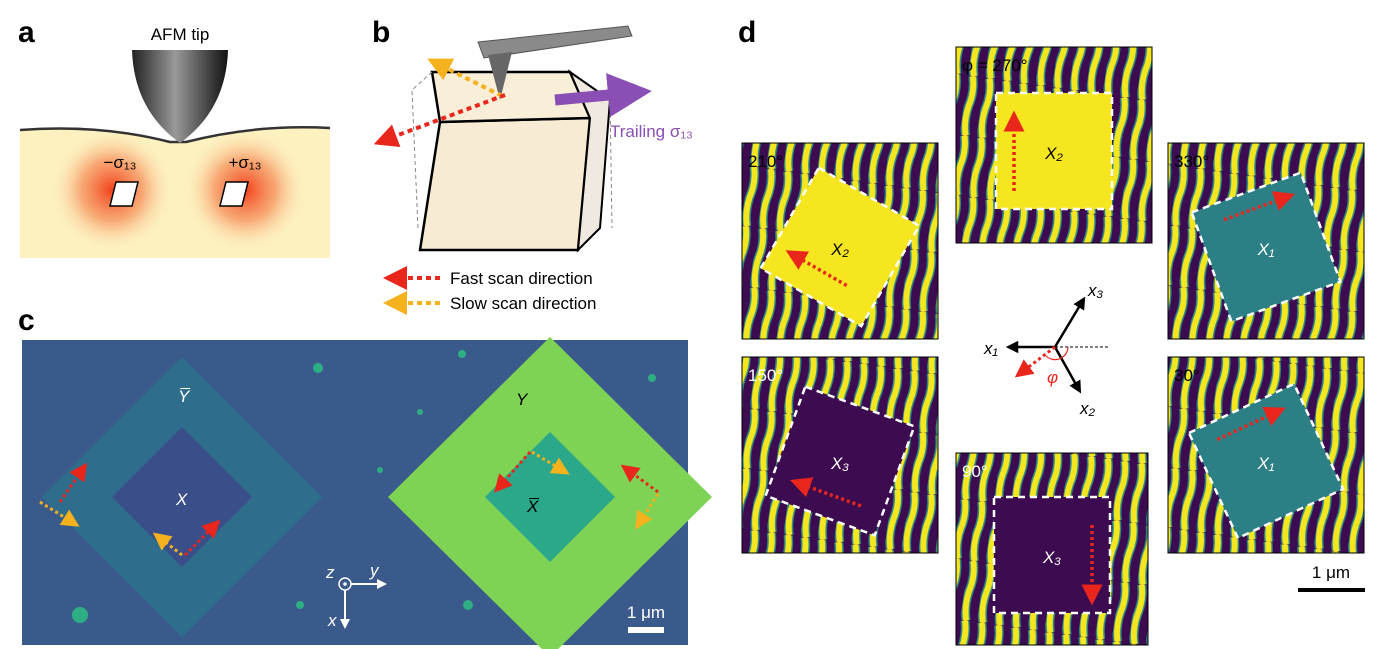 The height and width of the screenshot is (649, 1378). Describe the element at coordinates (439, 120) in the screenshot. I see `fast-arrow` at that location.